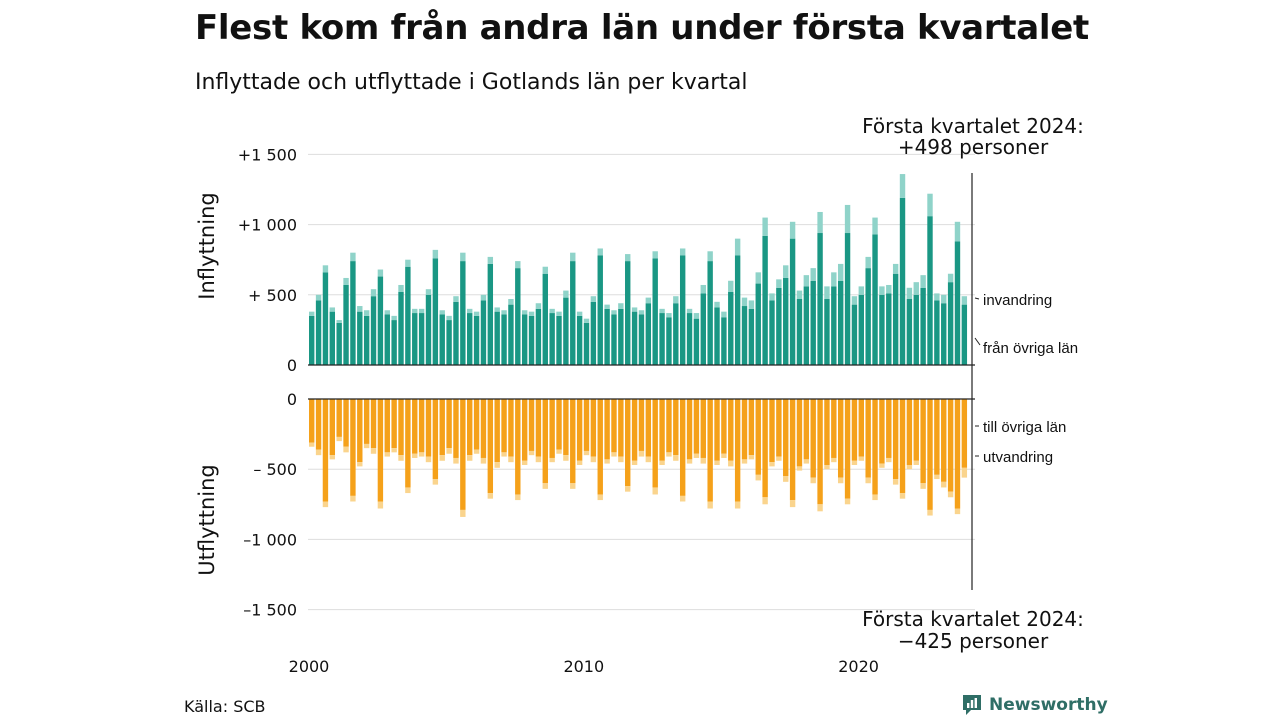 This screenshot has width=1280, height=720. Describe the element at coordinates (973, 641) in the screenshot. I see `annotation-bottom-line2: −425 personer` at that location.